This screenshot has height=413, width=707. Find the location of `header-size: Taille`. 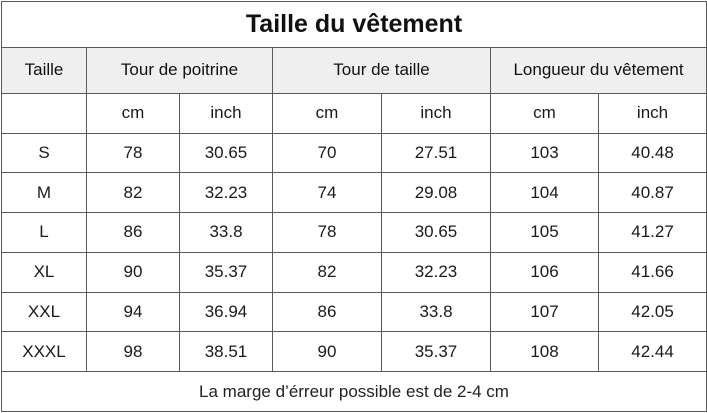

header-size: Taille is located at coordinates (44, 70).